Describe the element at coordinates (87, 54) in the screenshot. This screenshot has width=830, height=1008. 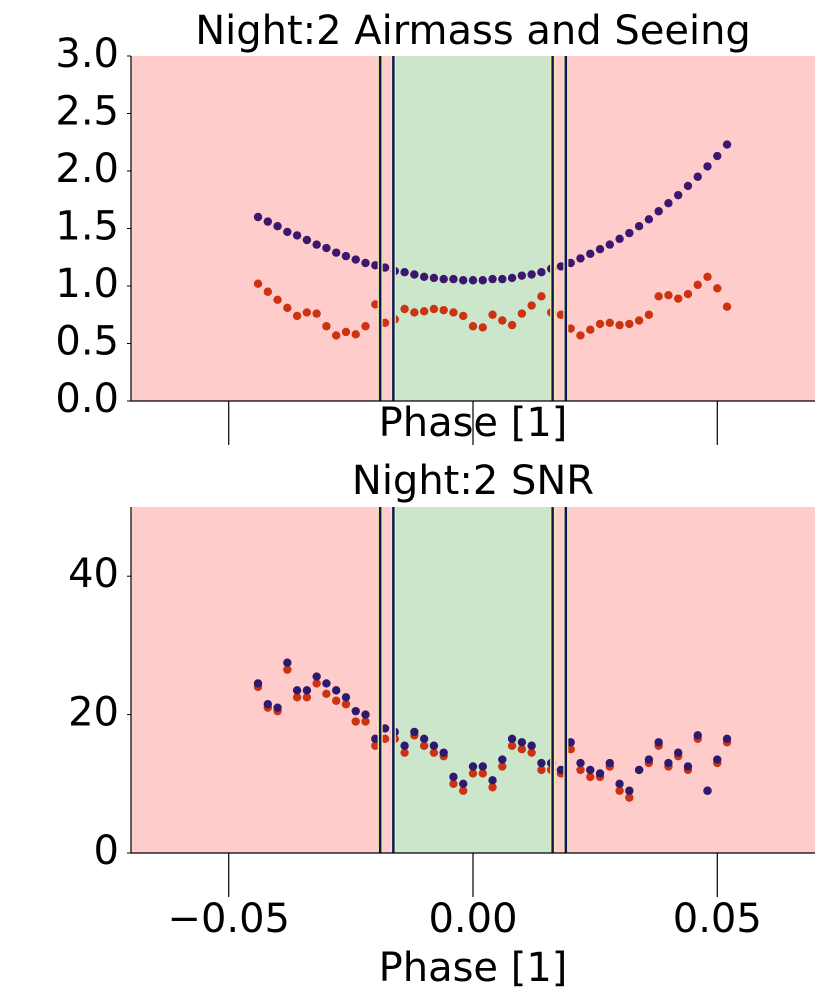
I see `y-tick-label: 3.0` at that location.